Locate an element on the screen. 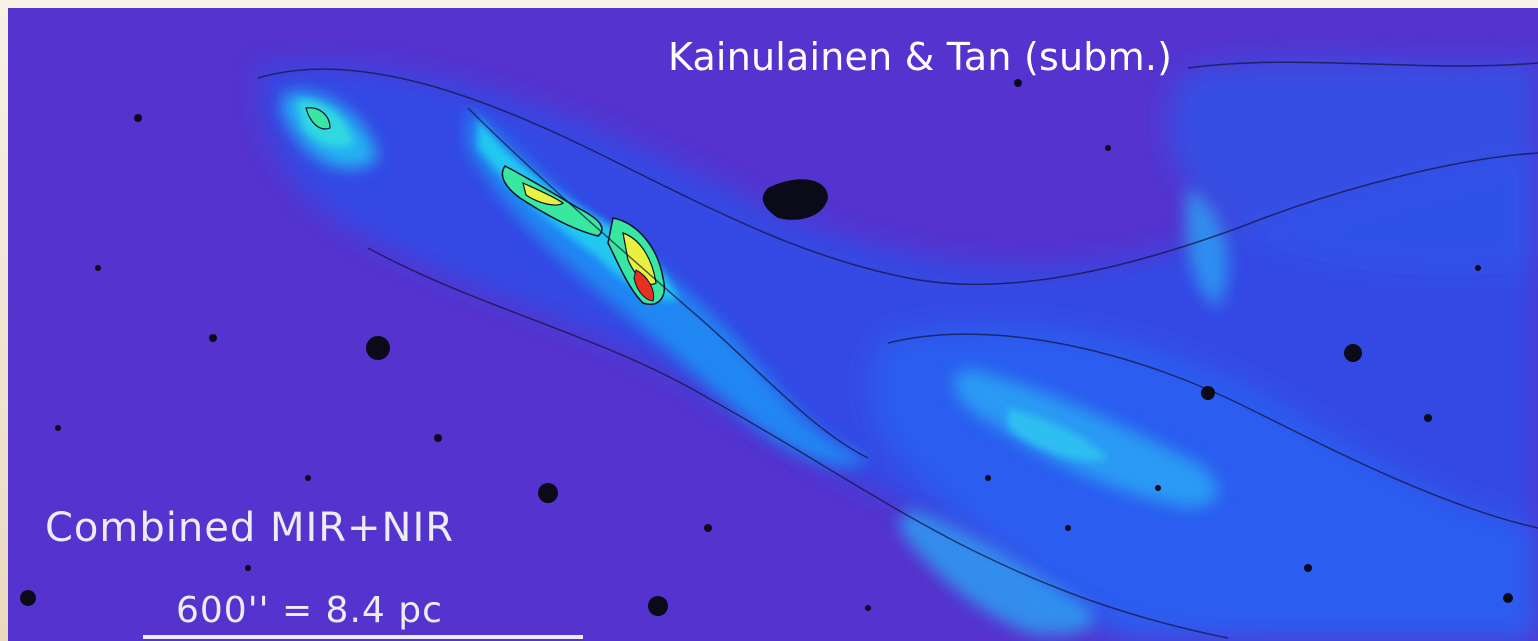 The image size is (1538, 641). map-label: Combined MIR+NIR is located at coordinates (250, 528).